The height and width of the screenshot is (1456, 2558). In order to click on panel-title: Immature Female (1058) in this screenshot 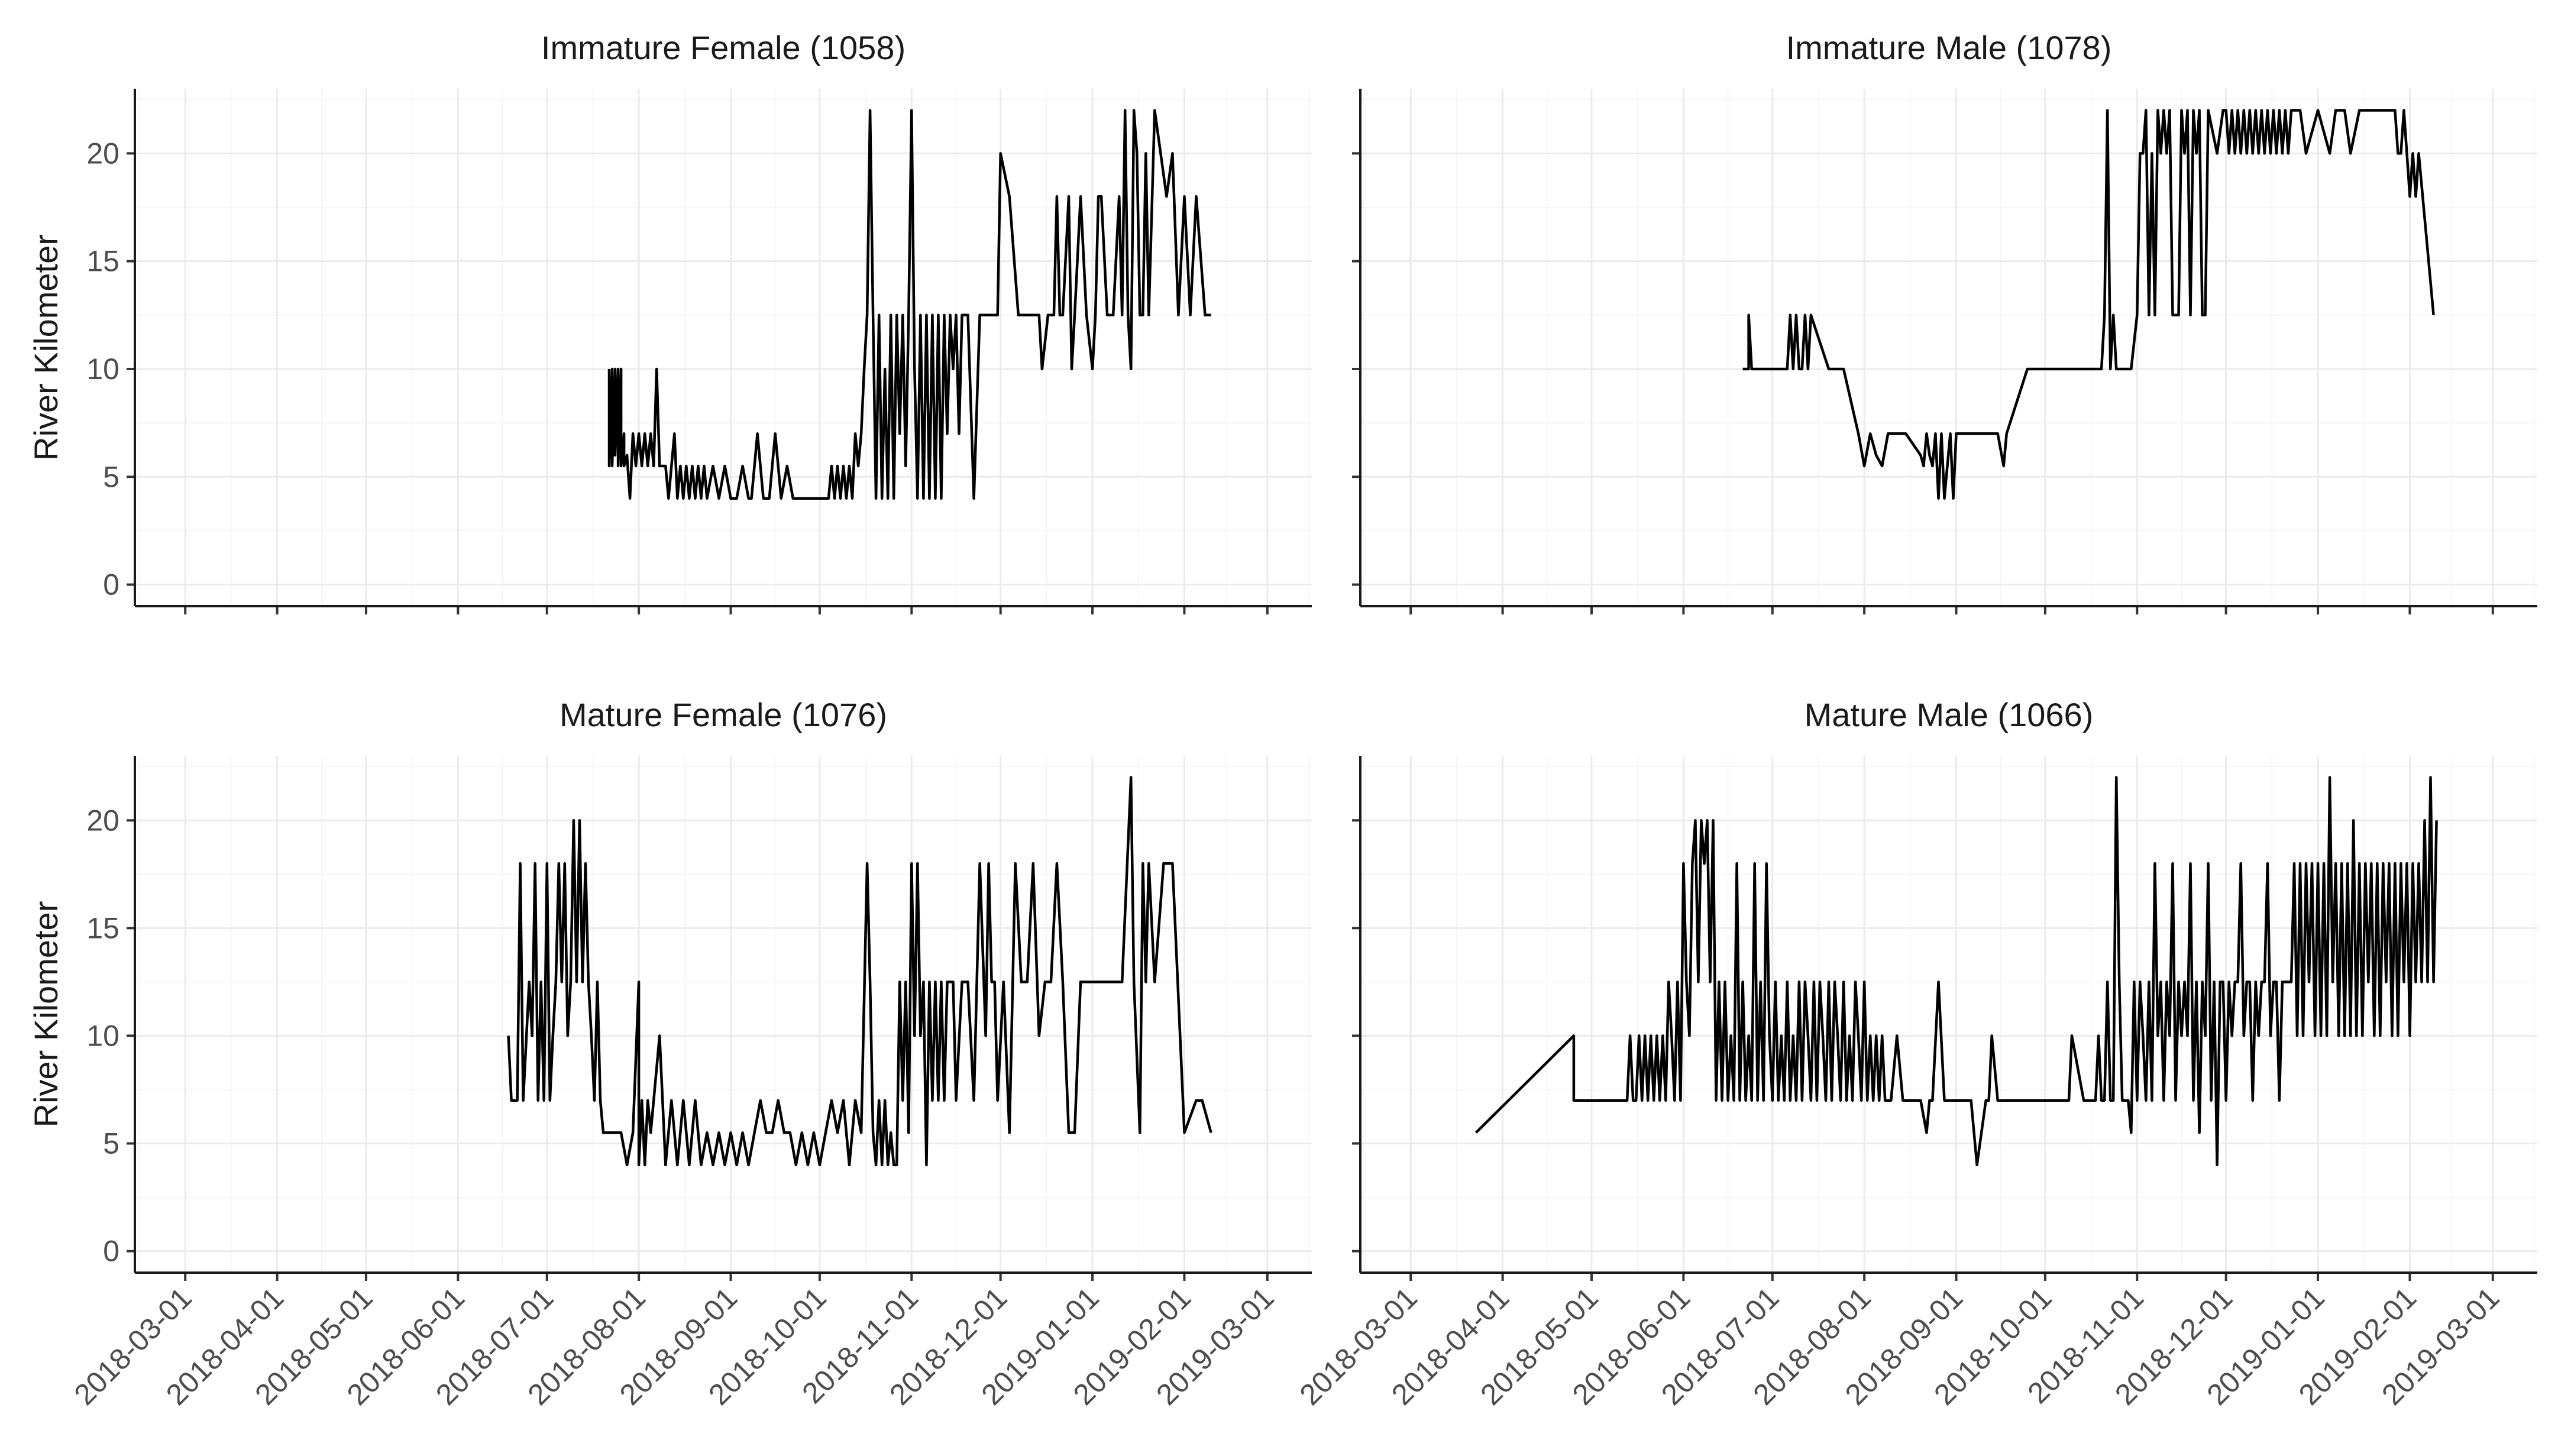, I will do `click(724, 48)`.